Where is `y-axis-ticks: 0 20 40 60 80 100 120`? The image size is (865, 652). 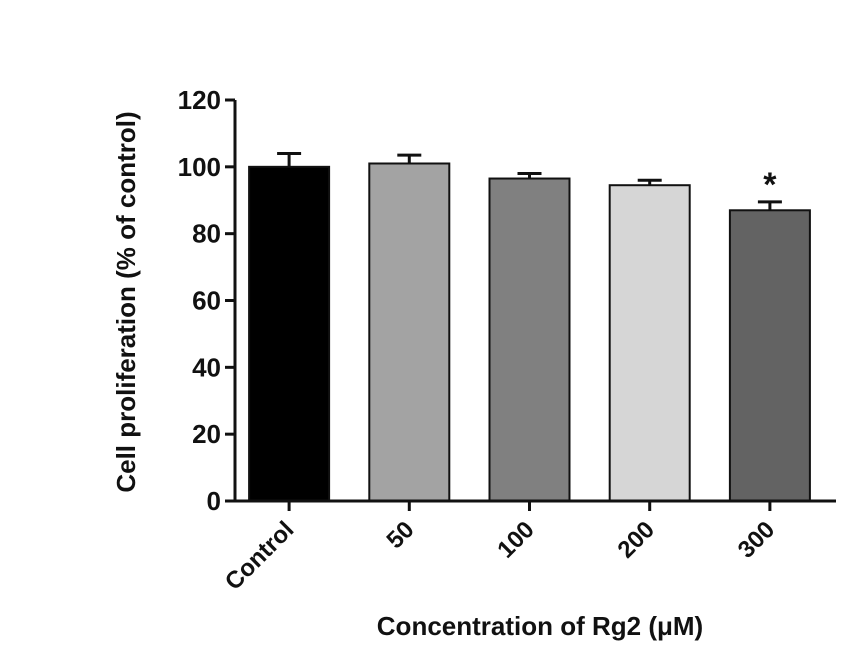
y-axis-ticks: 0 20 40 60 80 100 120 is located at coordinates (206, 300).